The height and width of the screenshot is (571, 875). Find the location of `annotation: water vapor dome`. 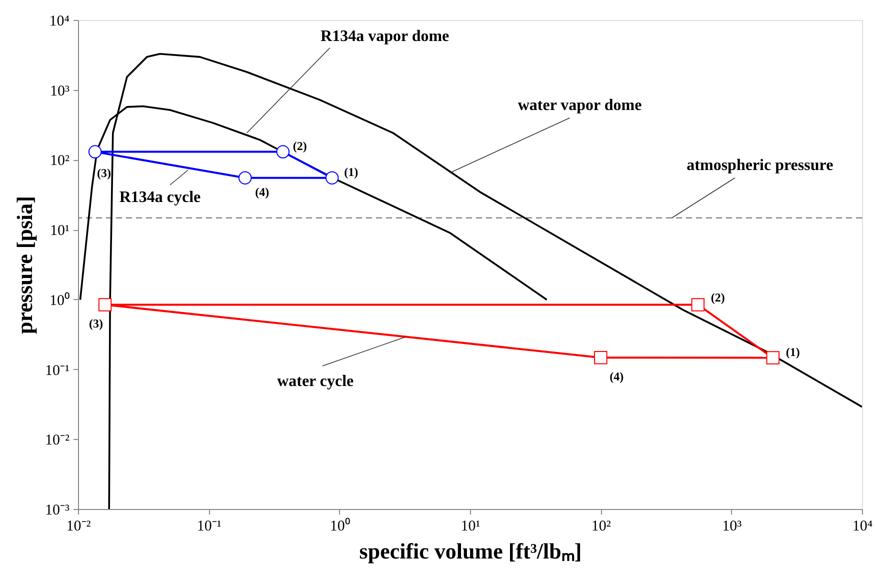

annotation: water vapor dome is located at coordinates (580, 105).